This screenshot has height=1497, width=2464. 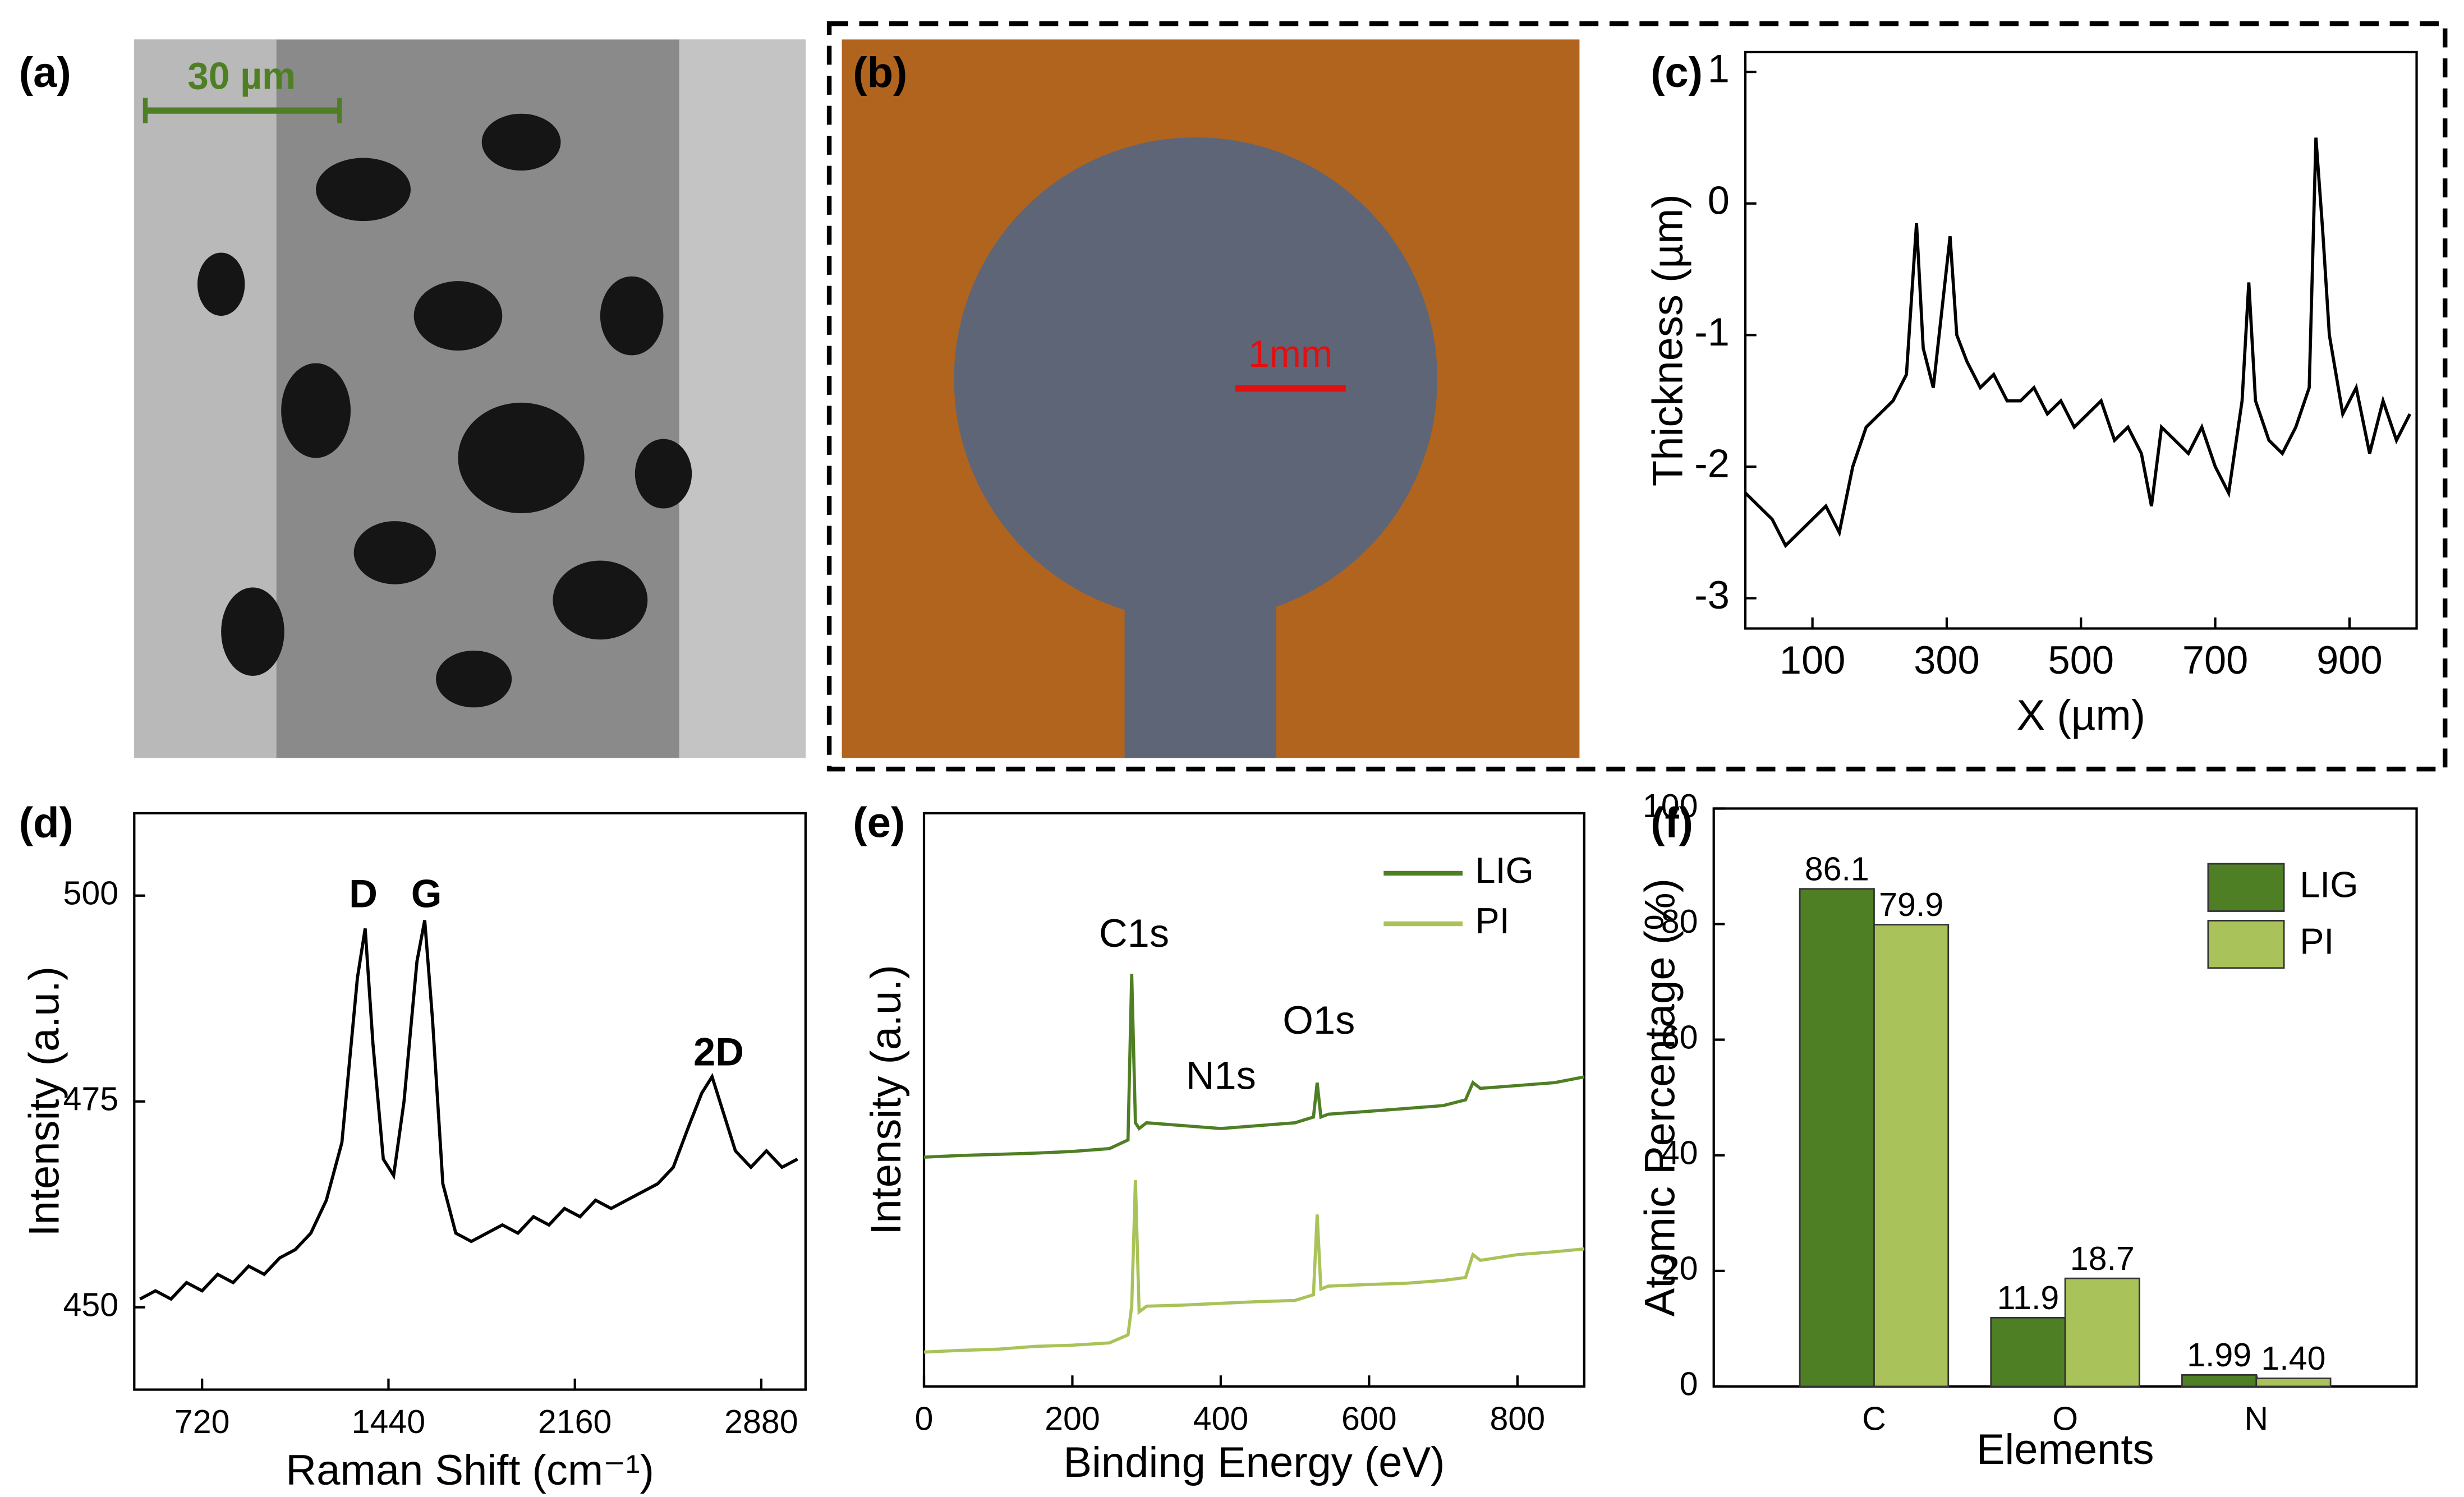 What do you see at coordinates (1221, 1418) in the screenshot?
I see `x-tick-label: 400` at bounding box center [1221, 1418].